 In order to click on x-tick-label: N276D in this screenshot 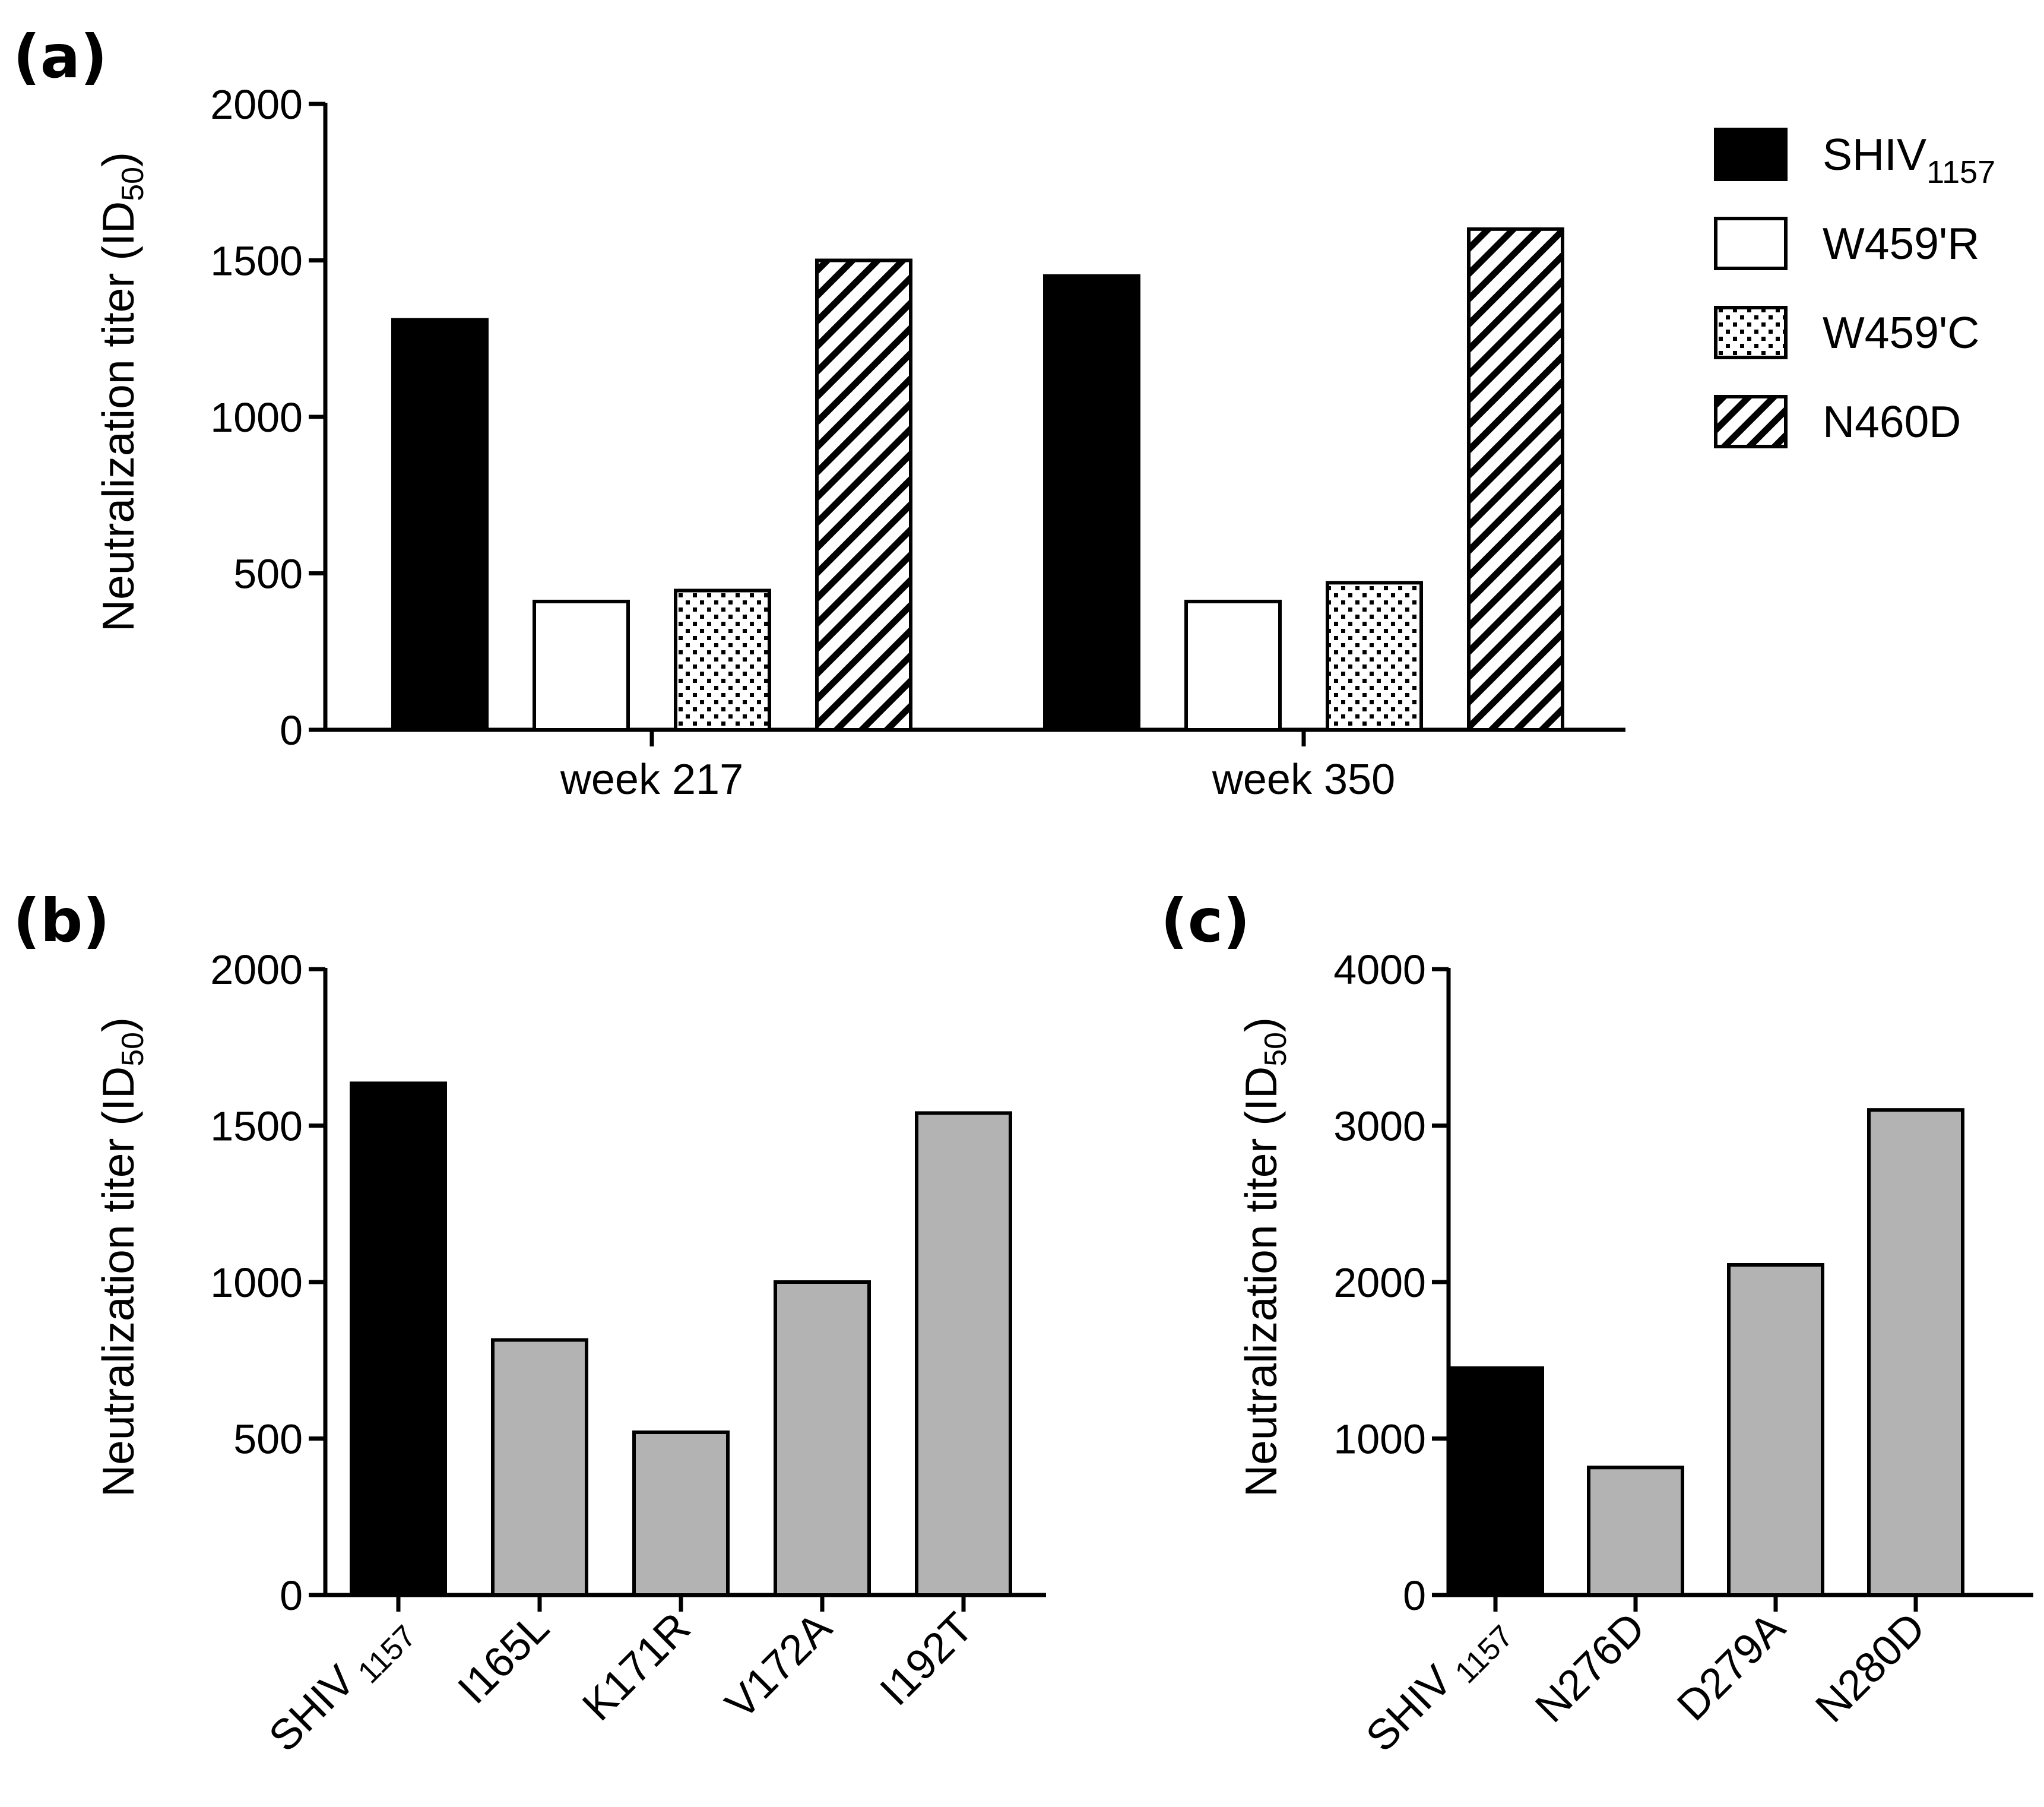, I will do `click(1590, 1668)`.